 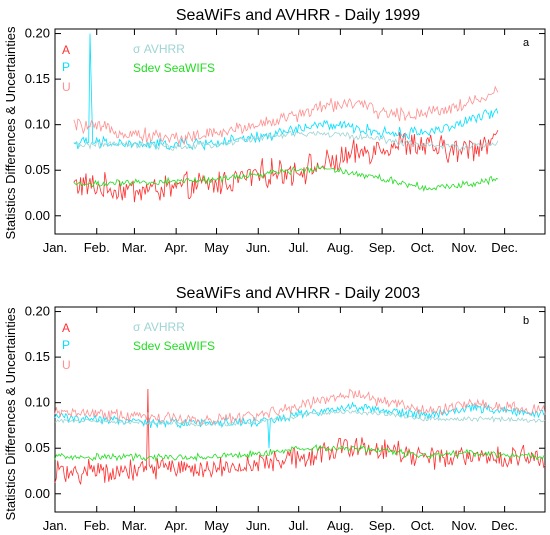 I want to click on panel-b-xtick-label: Mar., so click(x=134, y=525).